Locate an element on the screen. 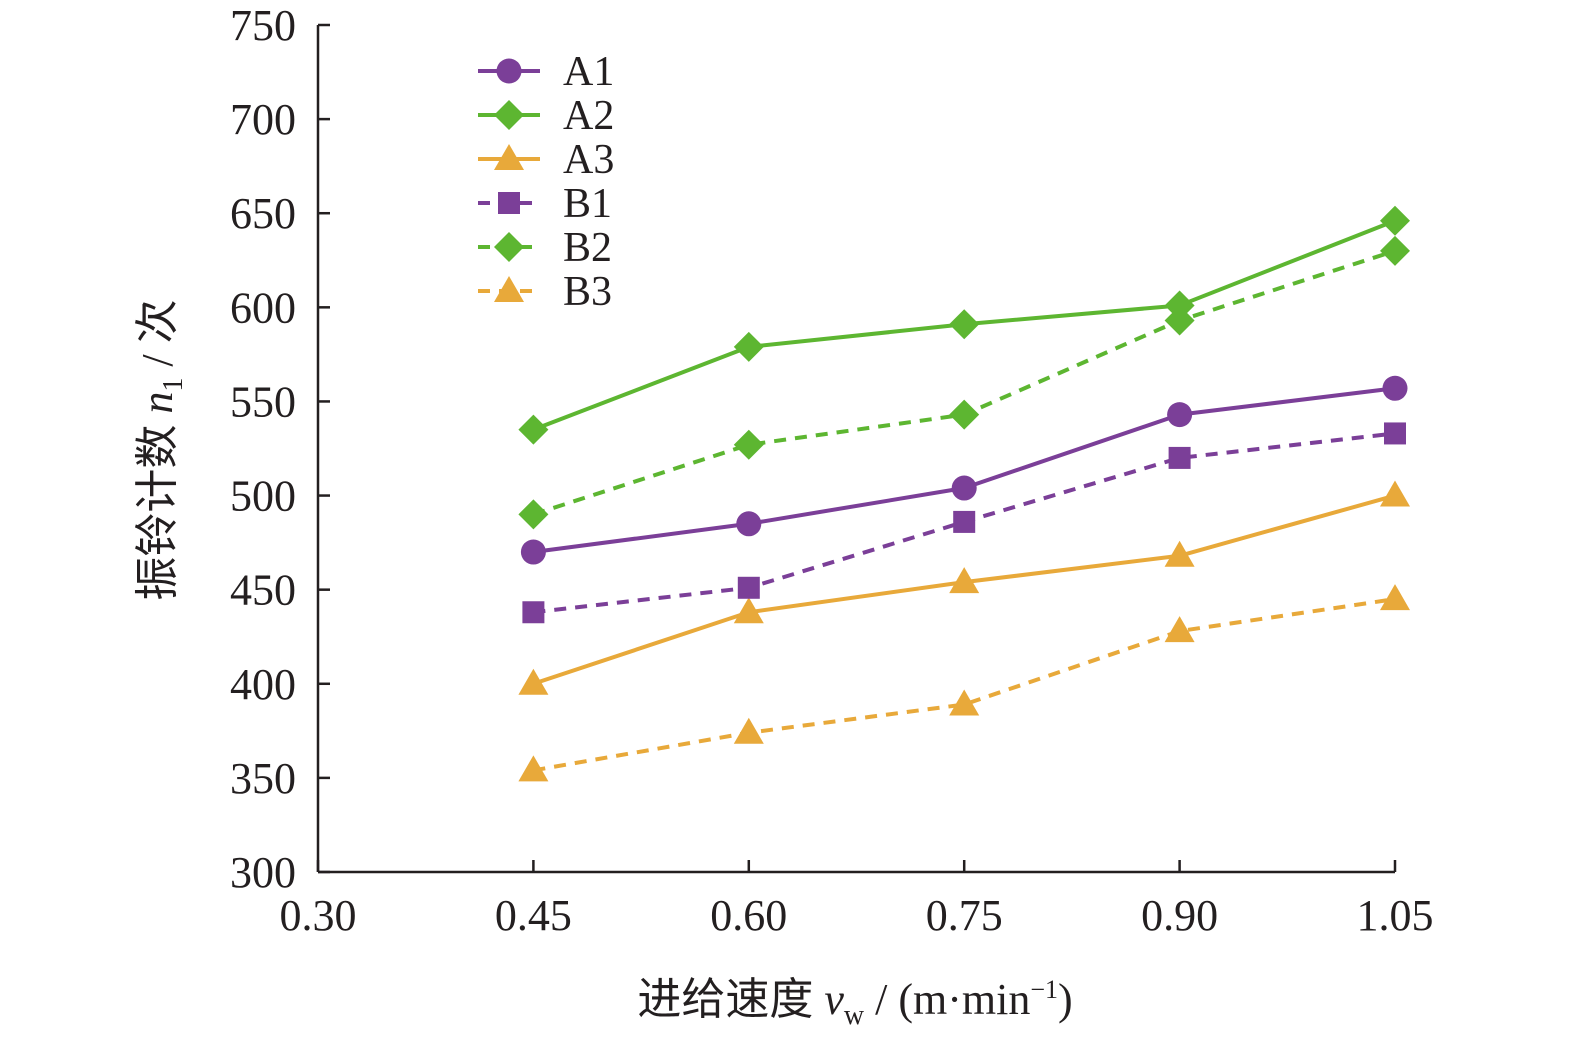 The height and width of the screenshot is (1042, 1575). y-tick-label: 600 is located at coordinates (263, 307).